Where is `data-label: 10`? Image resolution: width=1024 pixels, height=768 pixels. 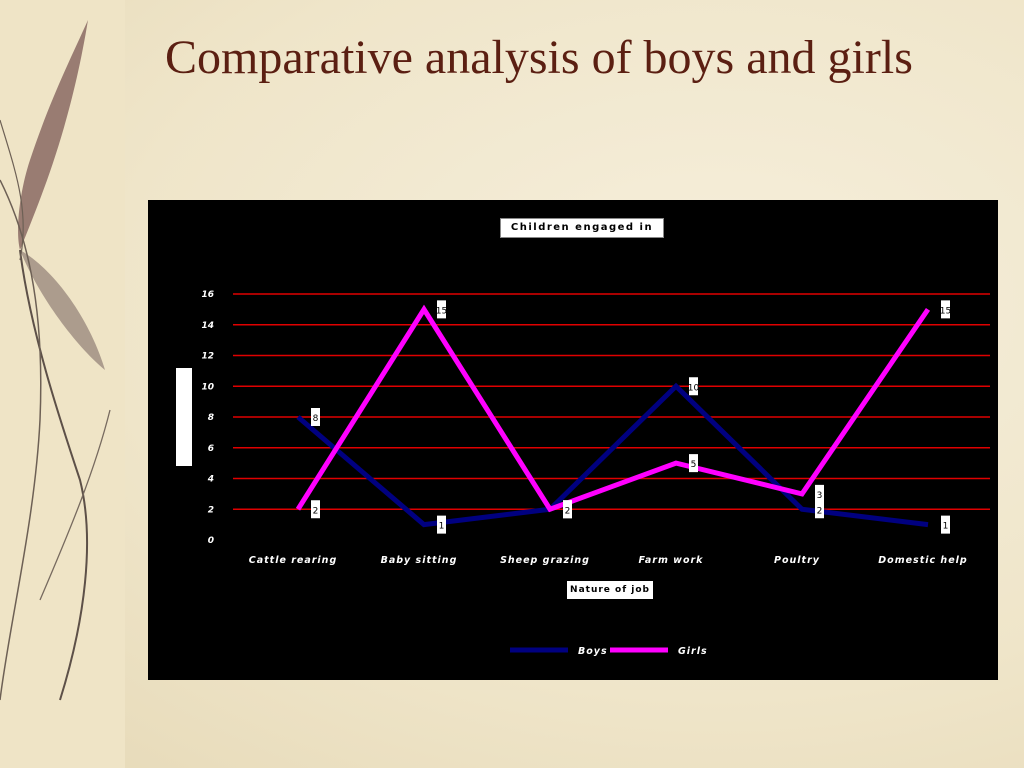 data-label: 10 is located at coordinates (694, 388).